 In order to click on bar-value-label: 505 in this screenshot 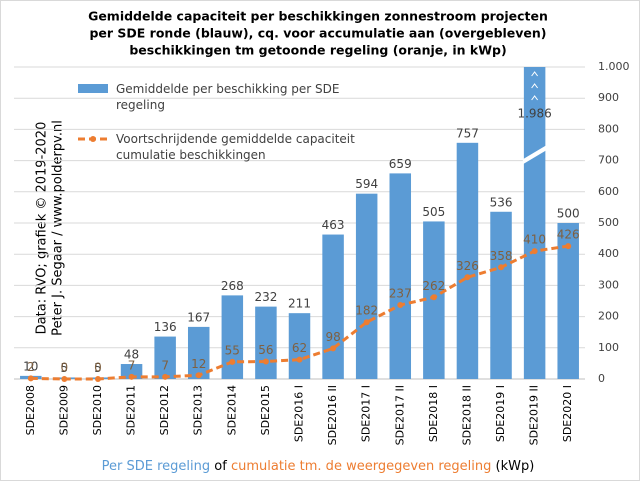, I will do `click(433, 212)`.